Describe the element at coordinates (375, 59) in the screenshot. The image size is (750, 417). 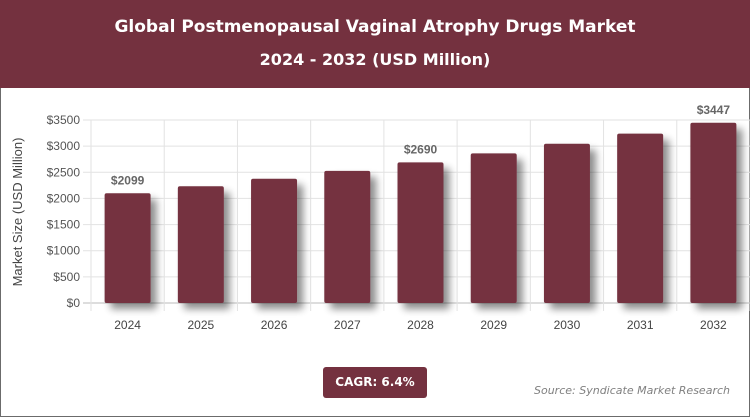
I see `chart-subtitle: 2024 - 2032 (USD Million)` at that location.